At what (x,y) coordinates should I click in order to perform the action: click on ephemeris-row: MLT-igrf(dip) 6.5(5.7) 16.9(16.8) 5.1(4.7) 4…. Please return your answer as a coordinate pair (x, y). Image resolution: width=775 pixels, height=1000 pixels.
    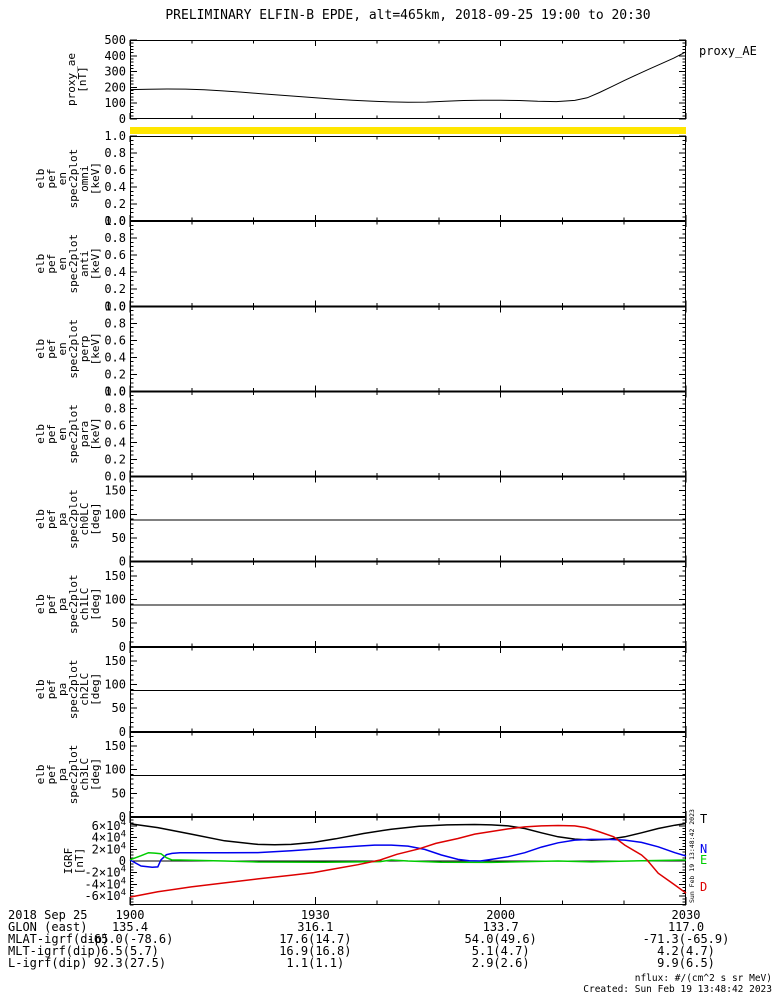
    Looking at the image, I should click on (387, 951).